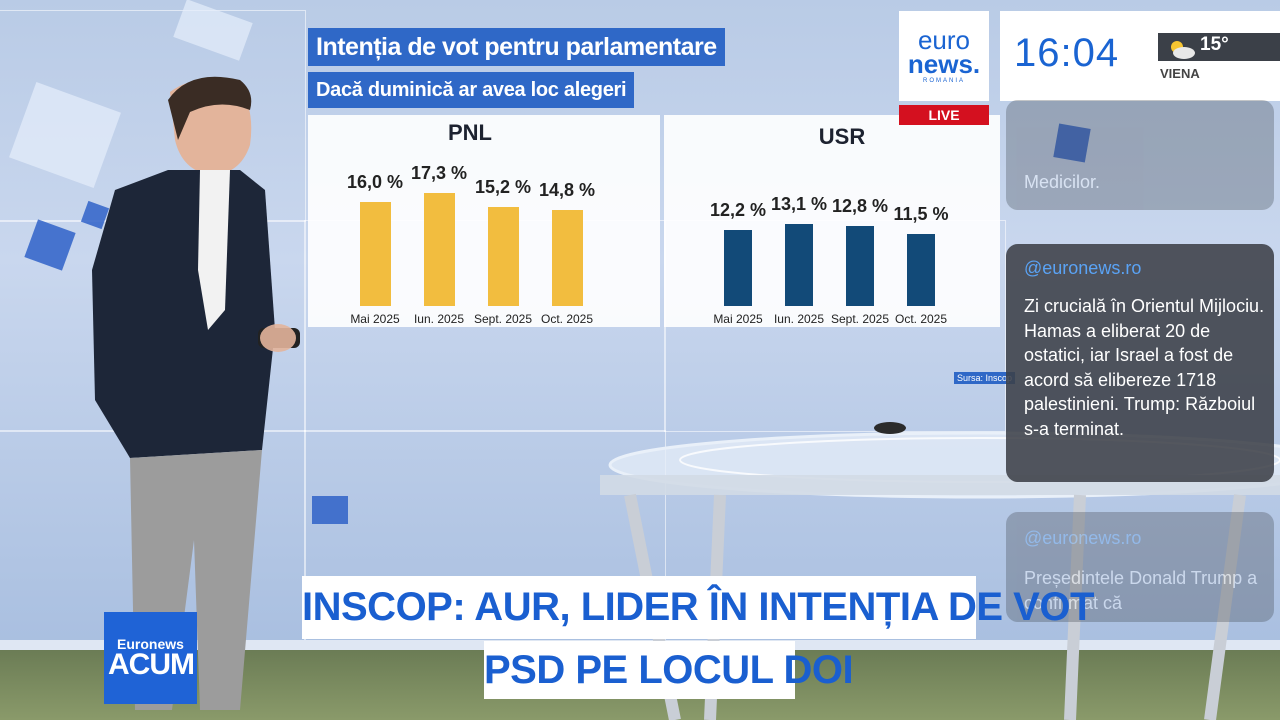 This screenshot has width=1280, height=720. I want to click on program-badge-top: Euronews, so click(150, 644).